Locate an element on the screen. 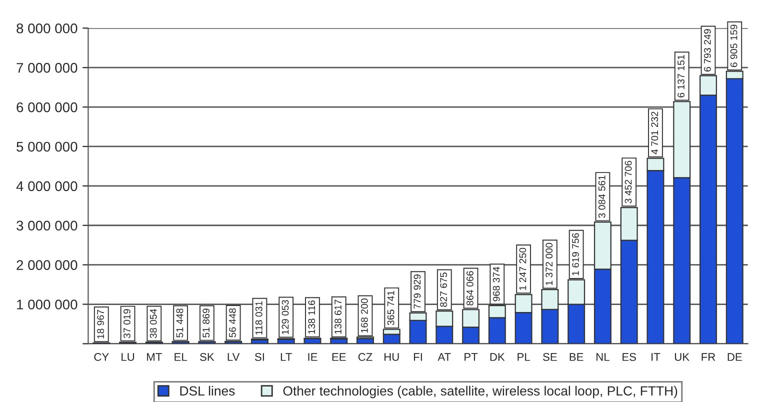 This screenshot has width=767, height=402. total-label: 864 066 is located at coordinates (470, 288).